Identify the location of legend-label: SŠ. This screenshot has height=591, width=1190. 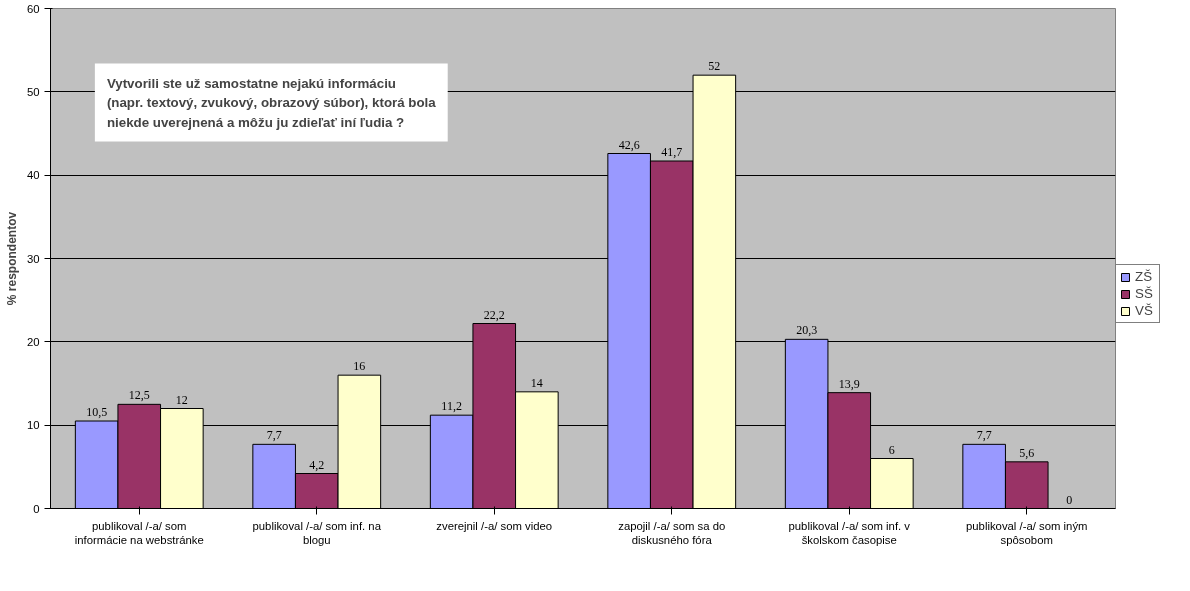
(1144, 293).